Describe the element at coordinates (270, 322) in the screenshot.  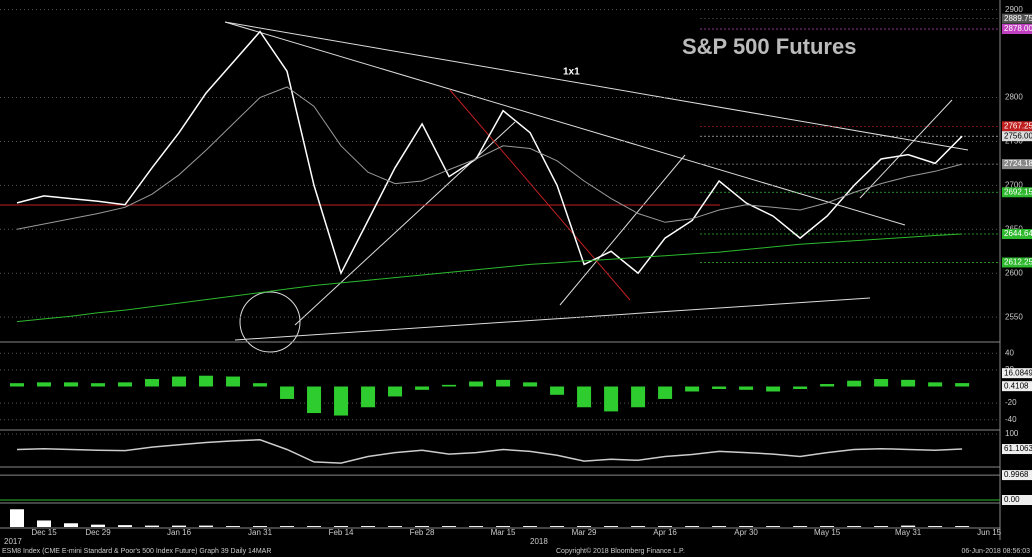
I see `highlight-circle` at that location.